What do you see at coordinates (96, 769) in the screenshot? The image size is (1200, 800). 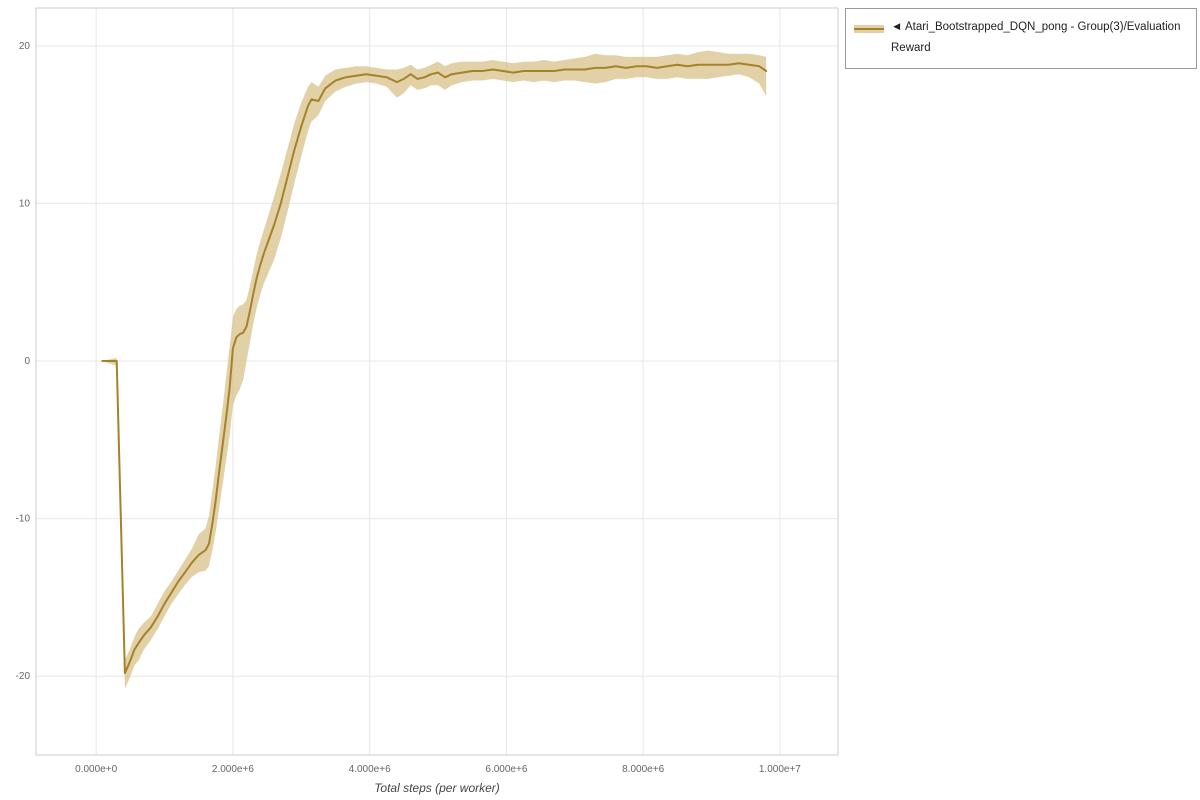 I see `x-tick-label: 0.000e+0` at bounding box center [96, 769].